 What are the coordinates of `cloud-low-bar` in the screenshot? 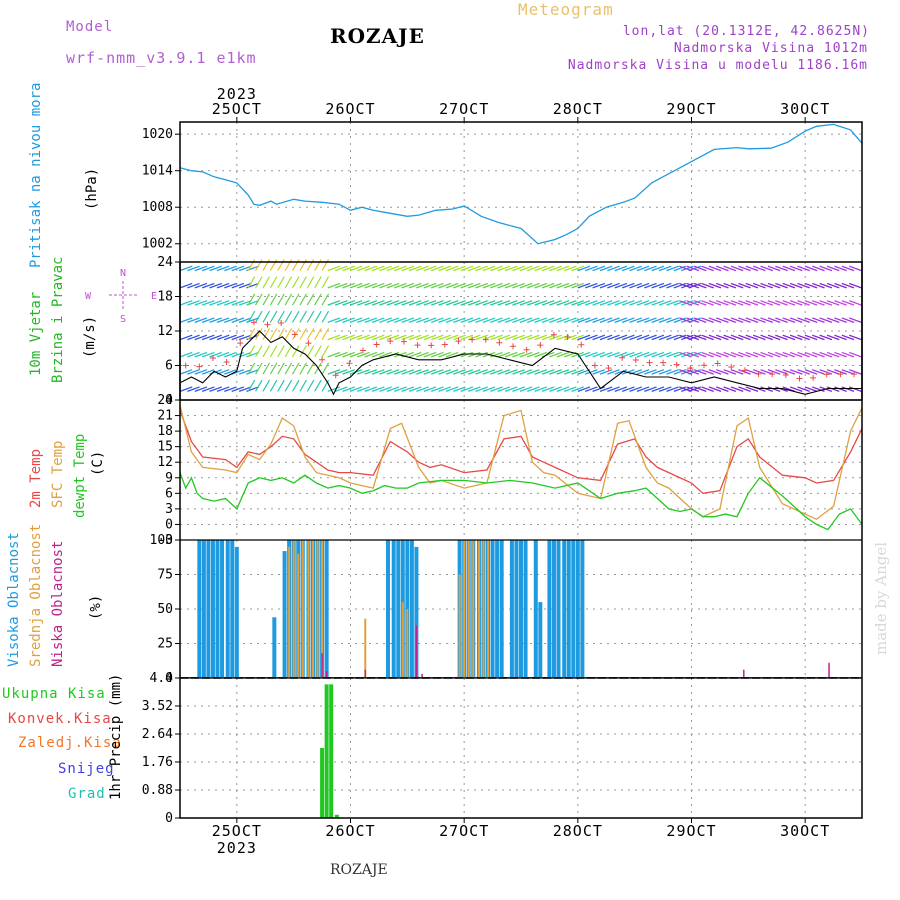 It's located at (744, 673).